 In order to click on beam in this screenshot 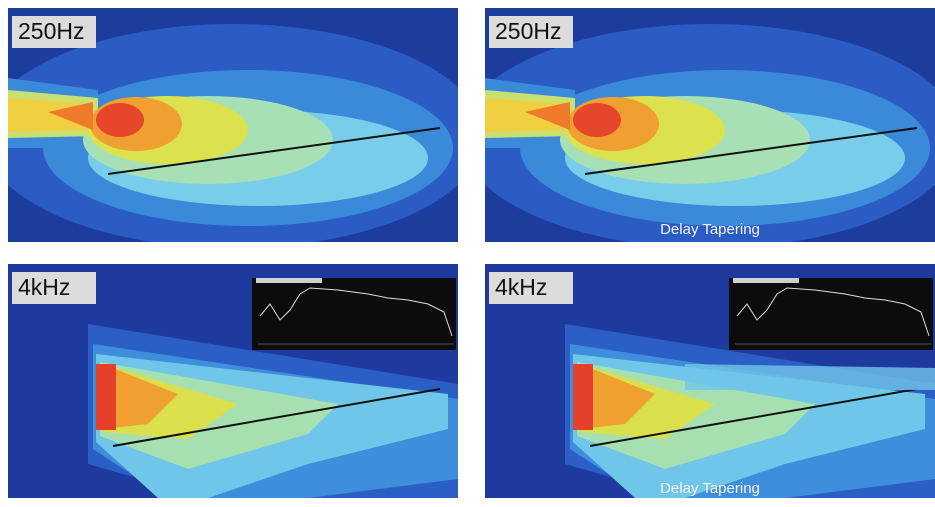, I will do `click(810, 377)`.